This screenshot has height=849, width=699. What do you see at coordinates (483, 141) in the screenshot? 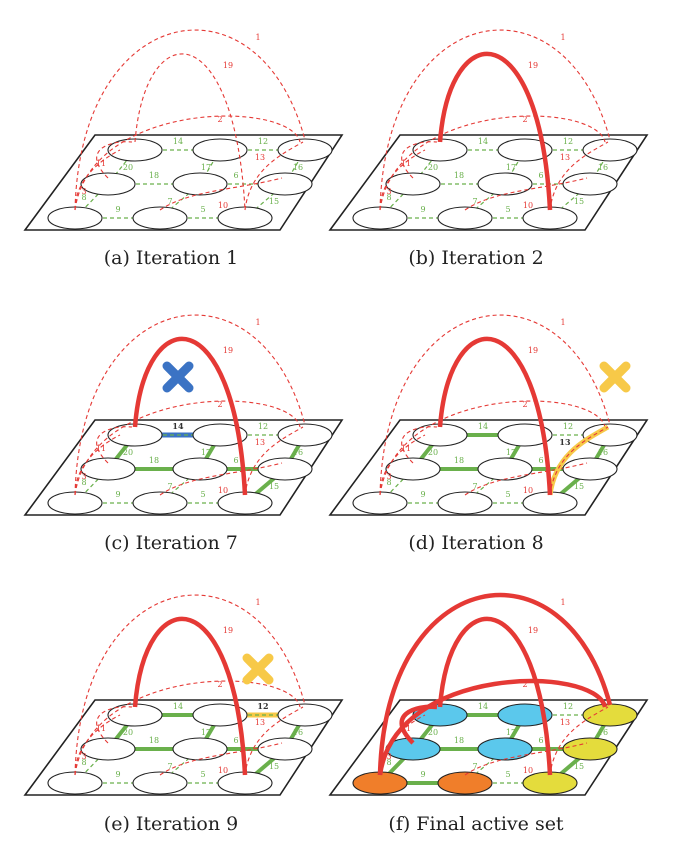
I see `green-edge-label-14: 14` at bounding box center [483, 141].